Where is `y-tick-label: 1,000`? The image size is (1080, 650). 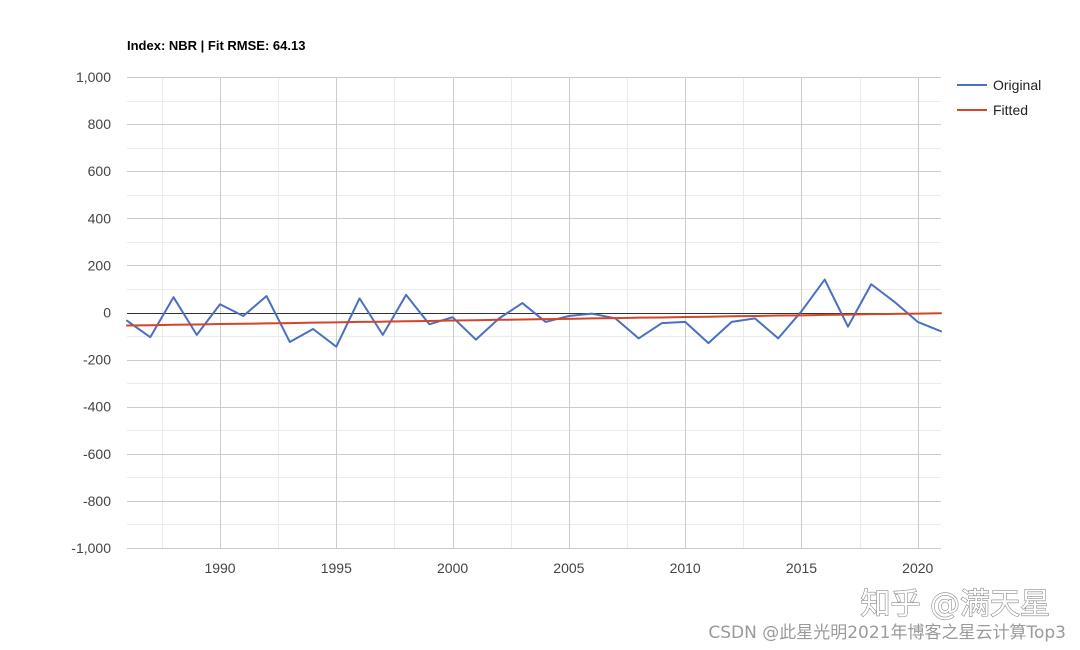
y-tick-label: 1,000 is located at coordinates (93, 77).